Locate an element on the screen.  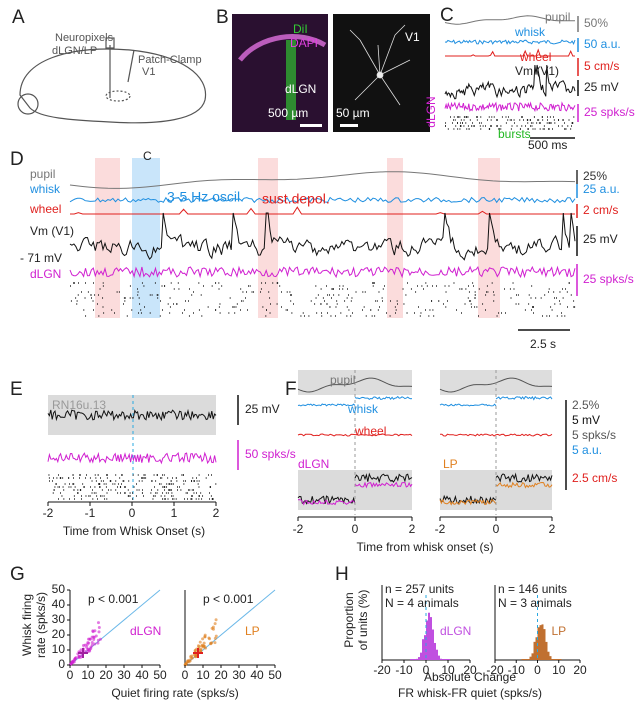
label: Time from whisk onset (s) is located at coordinates (425, 547).